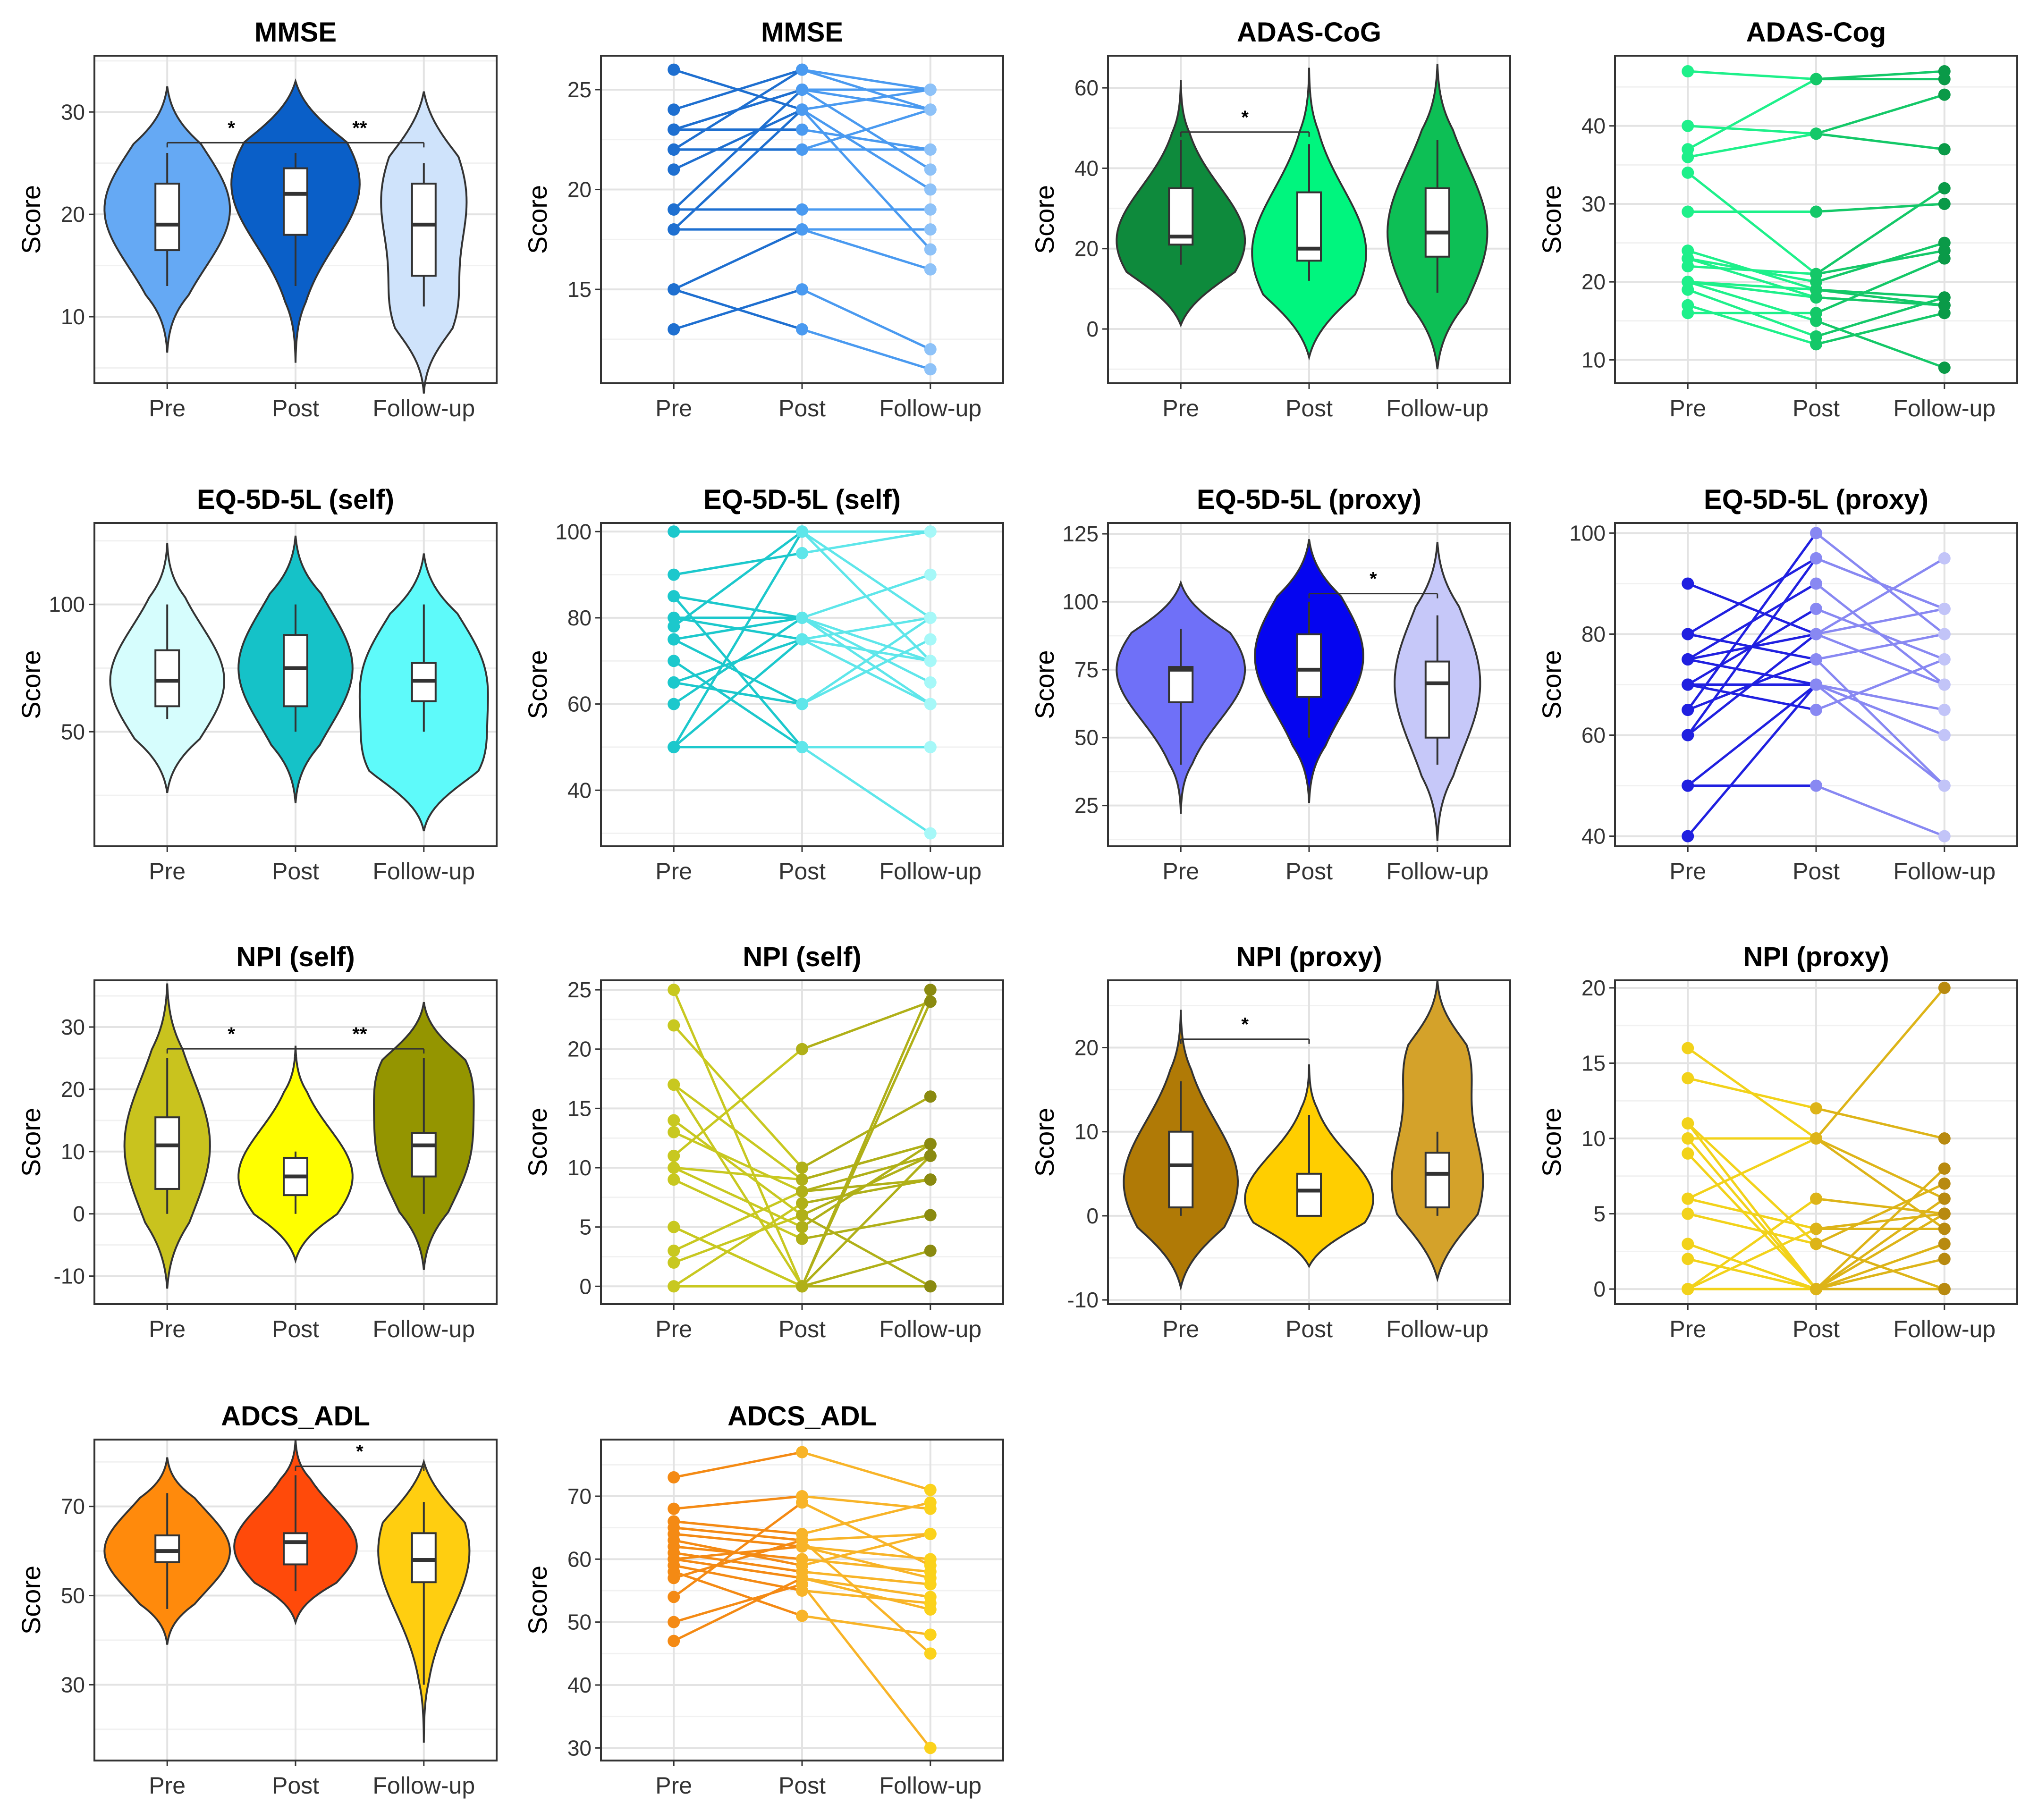 Image resolution: width=2038 pixels, height=1820 pixels. What do you see at coordinates (67, 604) in the screenshot?
I see `y-tick-label: 100` at bounding box center [67, 604].